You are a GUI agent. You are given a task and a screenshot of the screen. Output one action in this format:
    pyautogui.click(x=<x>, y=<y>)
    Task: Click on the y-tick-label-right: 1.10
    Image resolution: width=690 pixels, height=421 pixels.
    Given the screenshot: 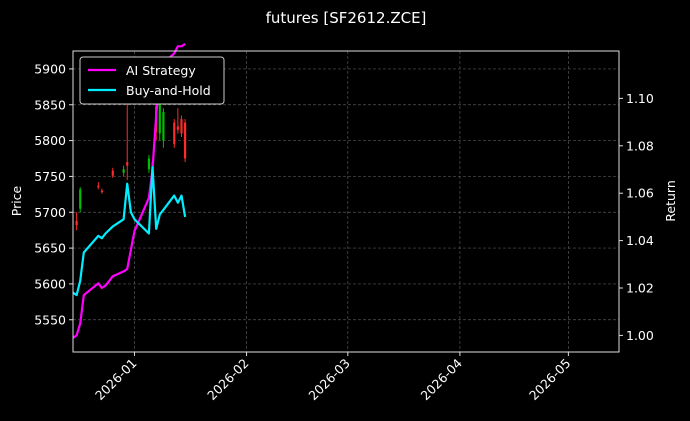 What is the action you would take?
    pyautogui.click(x=640, y=98)
    